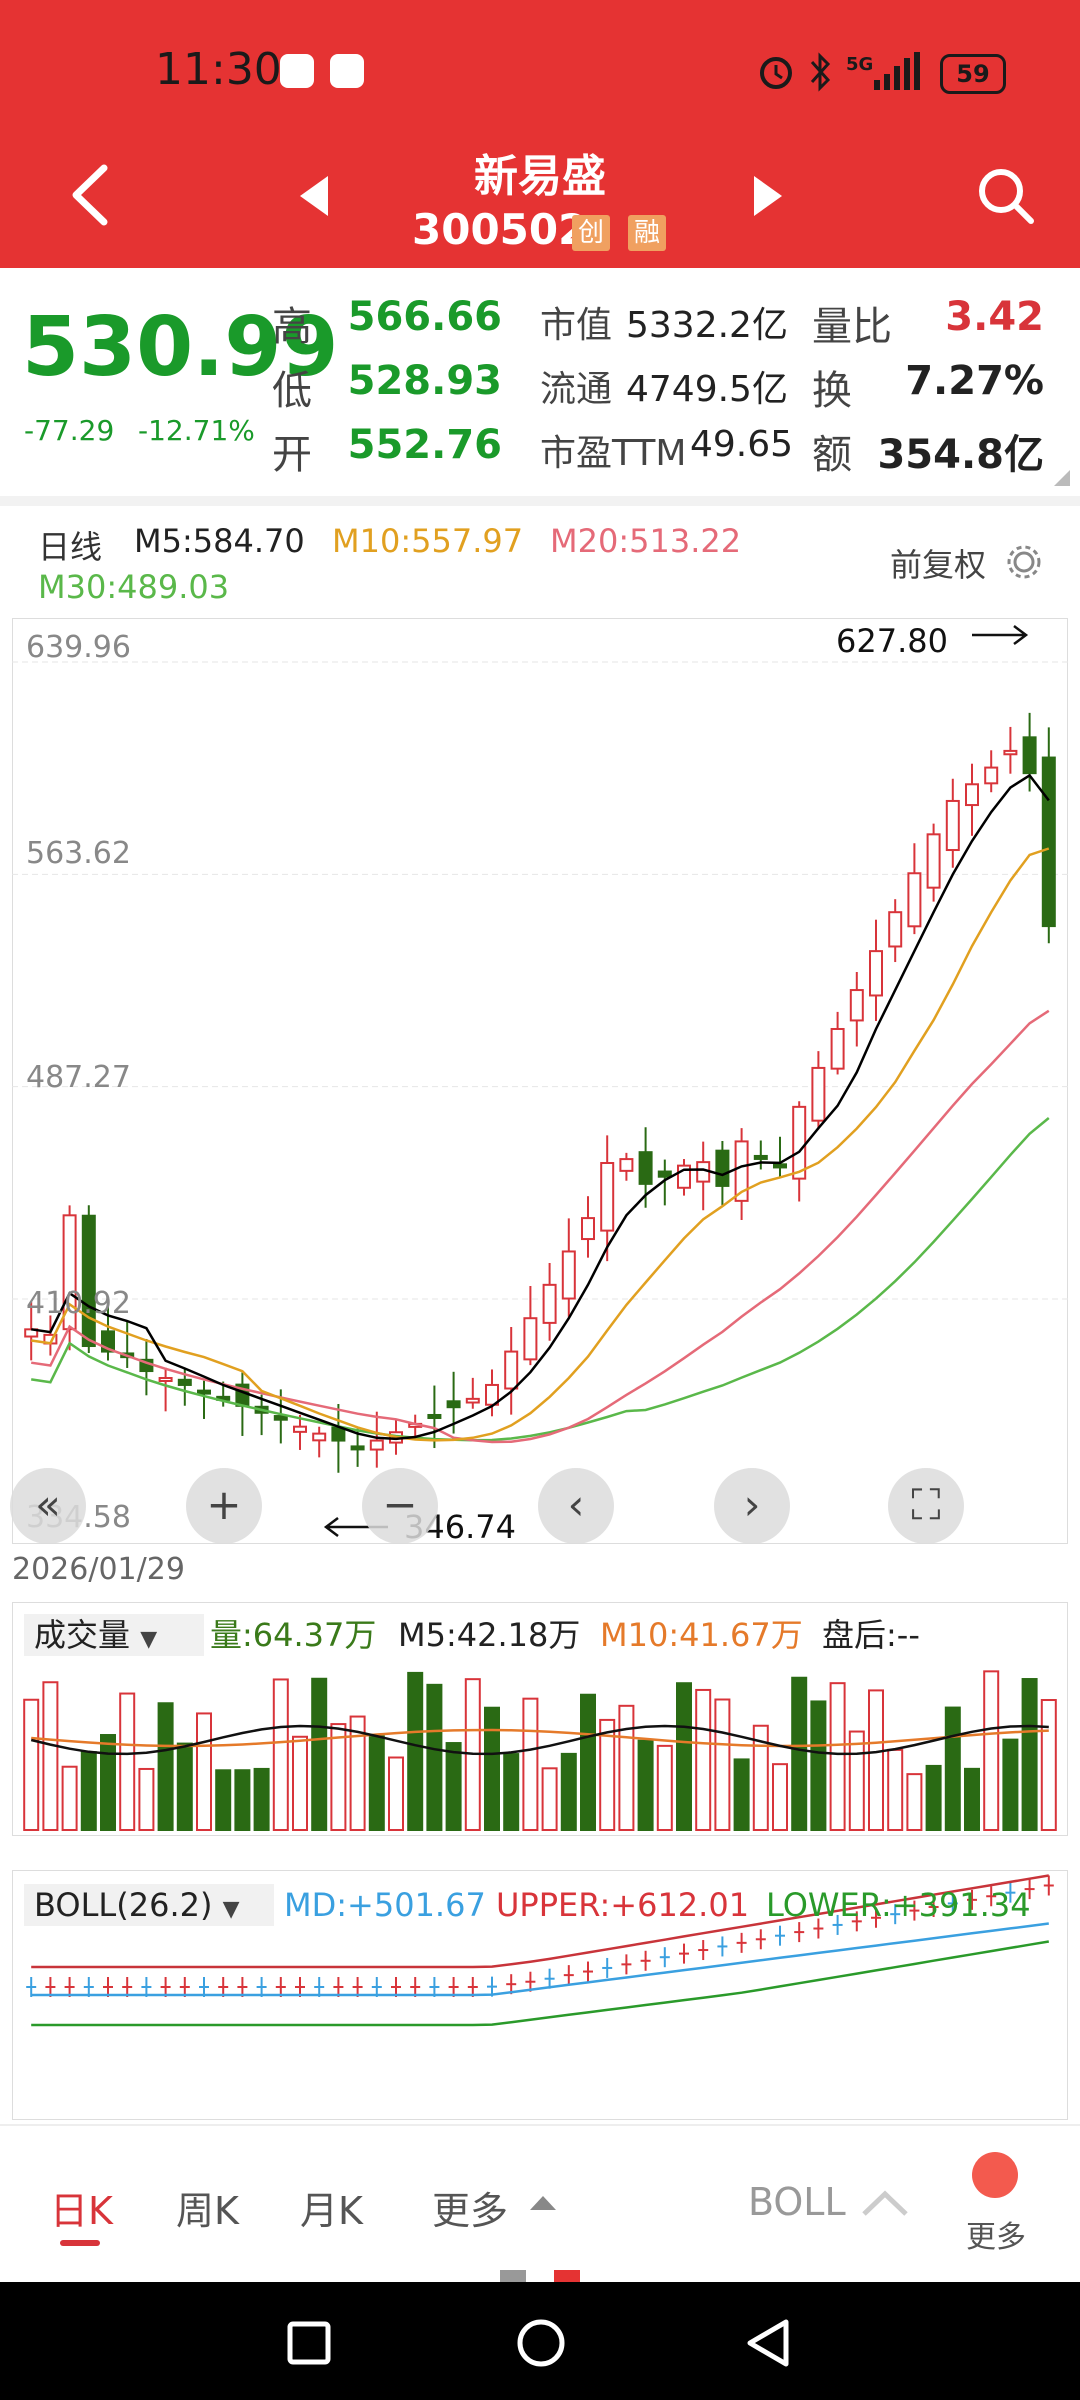 The height and width of the screenshot is (2400, 1080). Describe the element at coordinates (885, 2203) in the screenshot. I see `chevron-up-icon` at that location.